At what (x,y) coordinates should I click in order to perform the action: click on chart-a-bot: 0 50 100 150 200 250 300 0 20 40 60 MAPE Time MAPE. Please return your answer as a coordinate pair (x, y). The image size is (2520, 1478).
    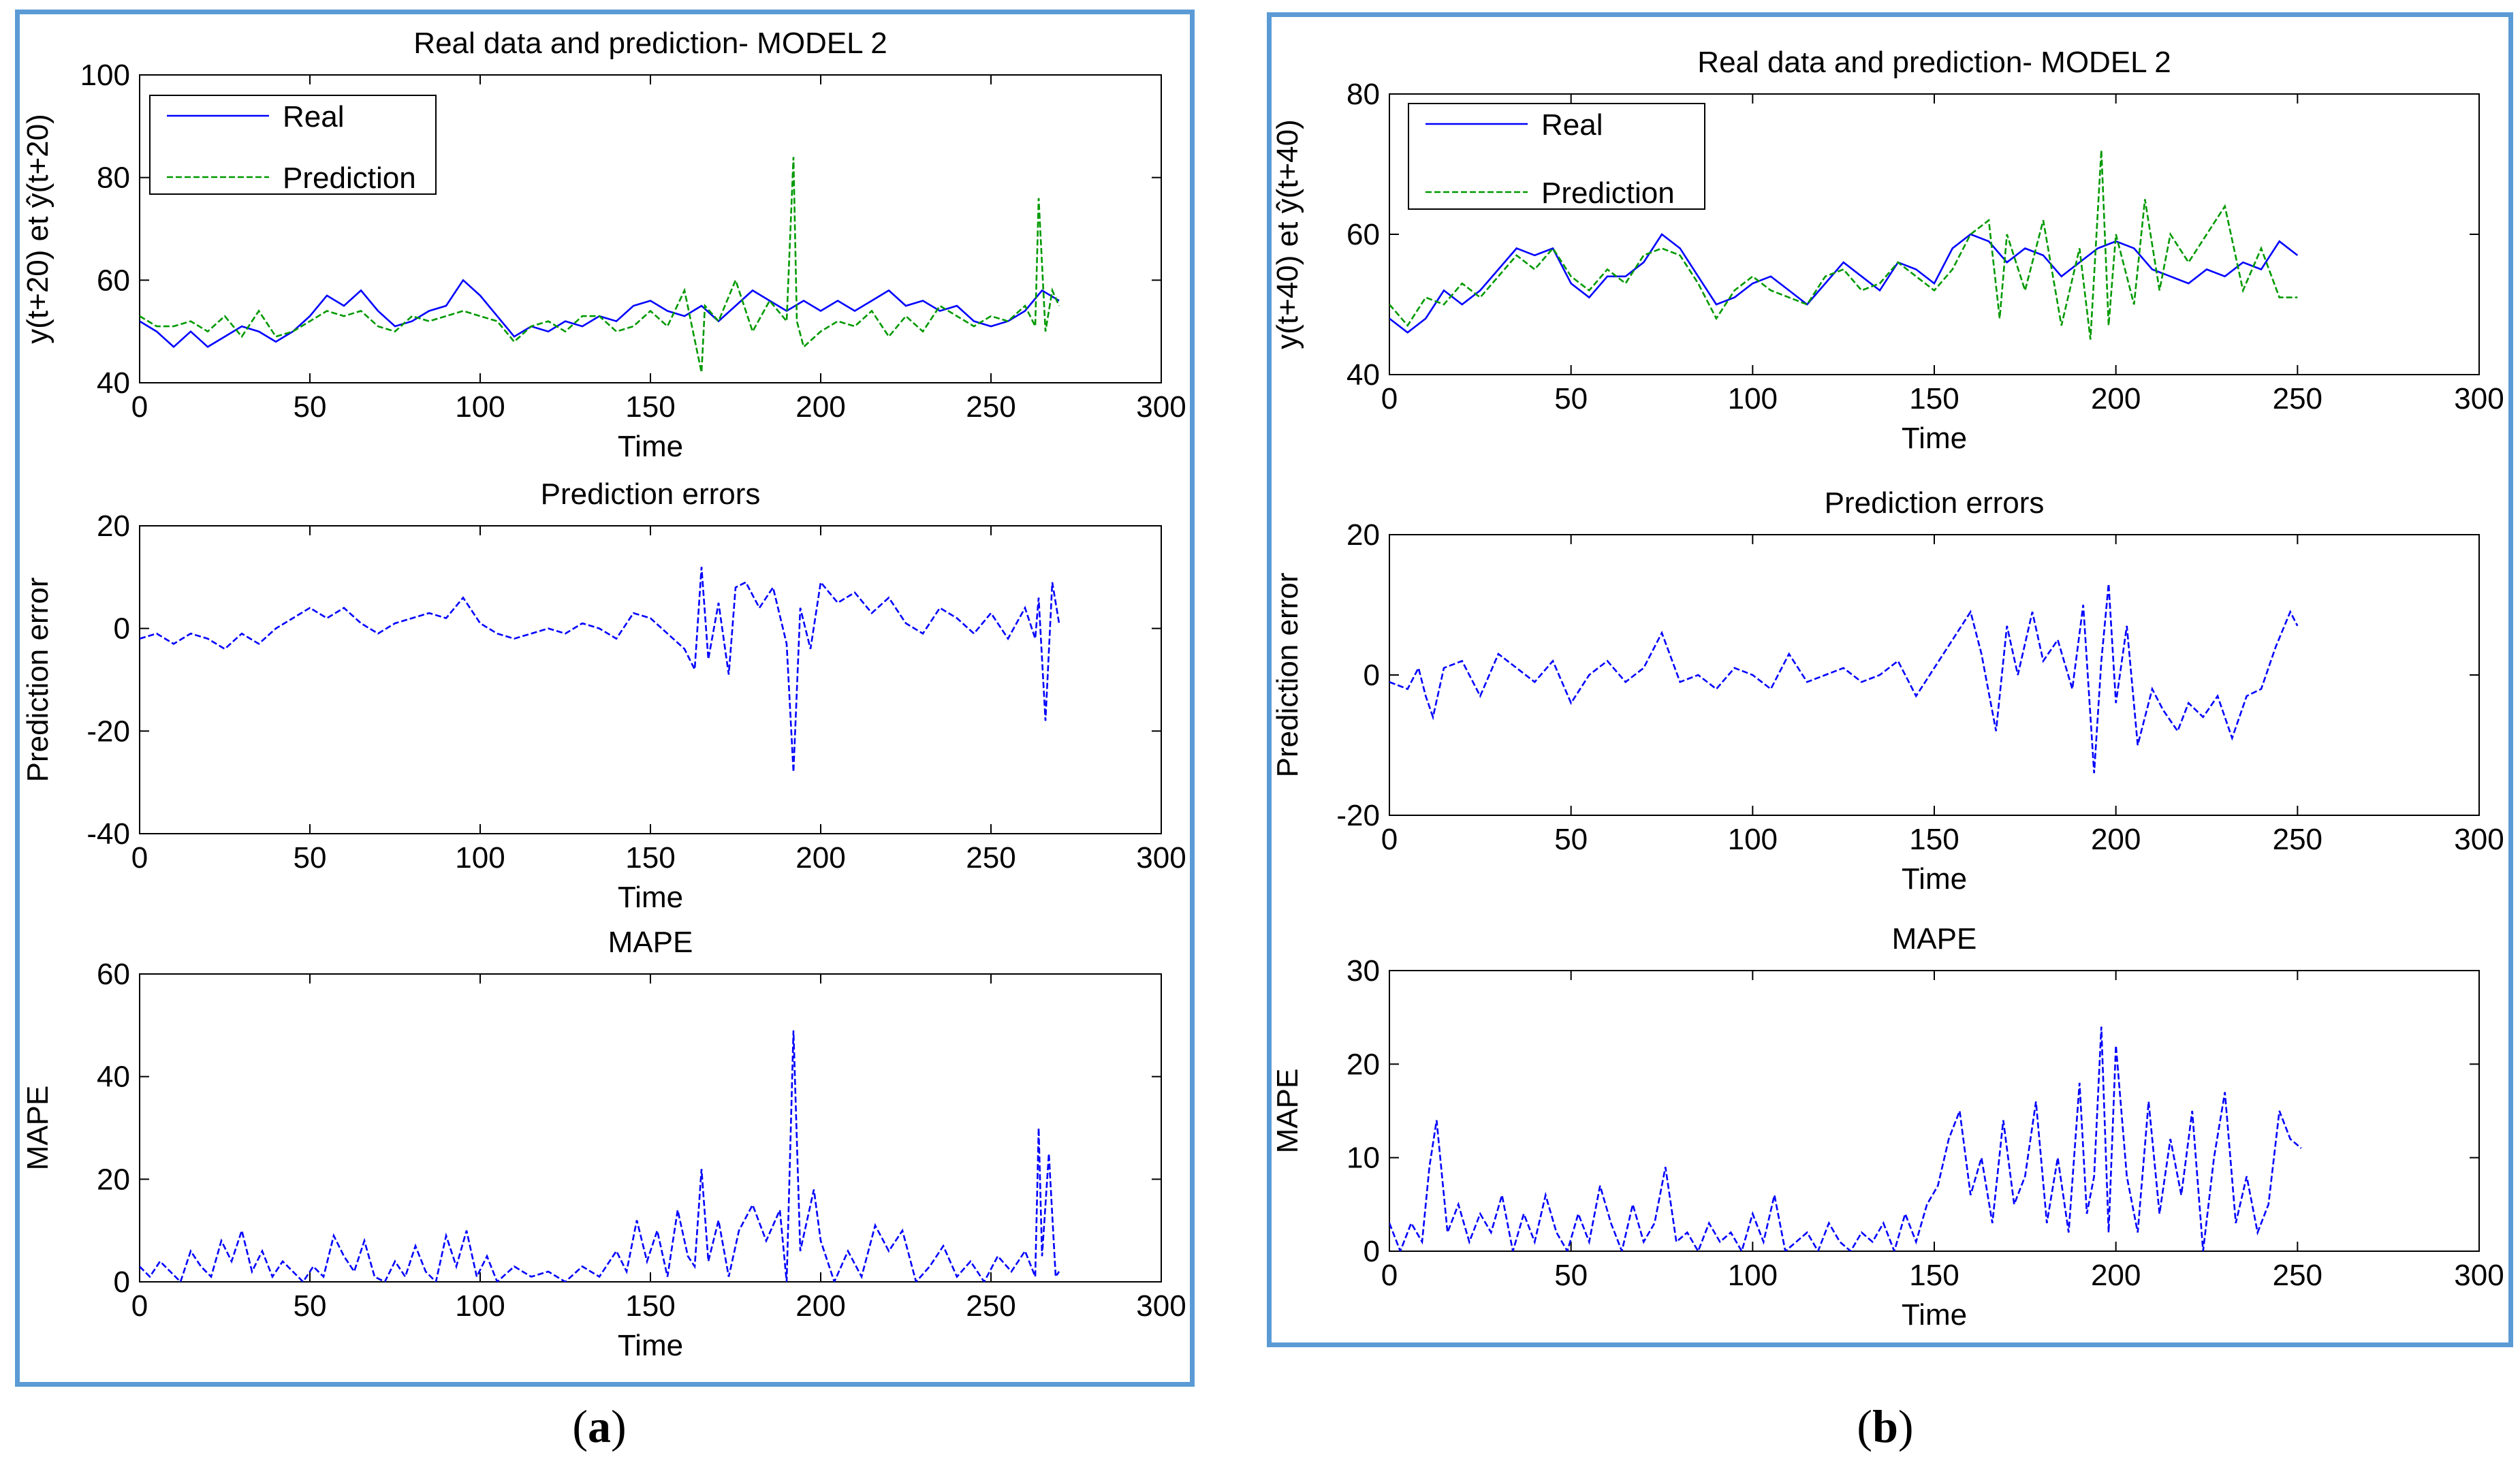
    Looking at the image, I should click on (603, 1144).